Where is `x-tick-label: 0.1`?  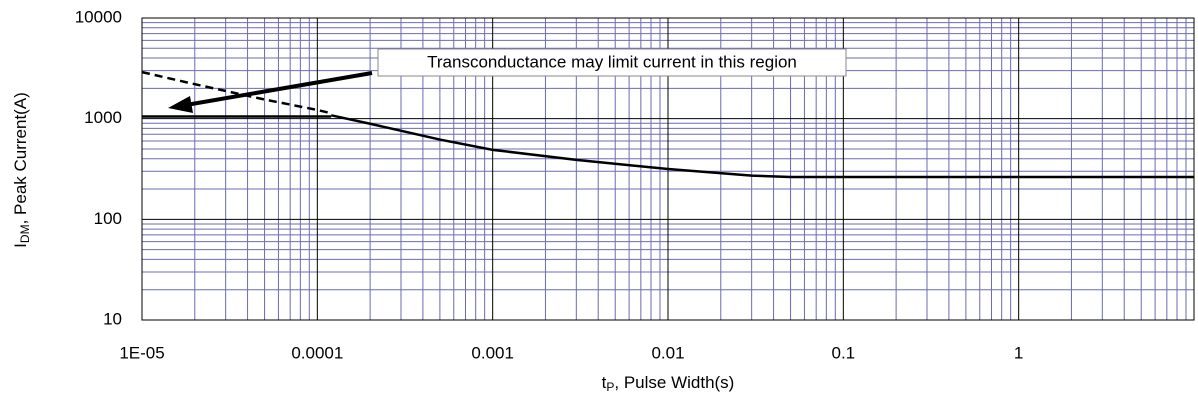
x-tick-label: 0.1 is located at coordinates (844, 352).